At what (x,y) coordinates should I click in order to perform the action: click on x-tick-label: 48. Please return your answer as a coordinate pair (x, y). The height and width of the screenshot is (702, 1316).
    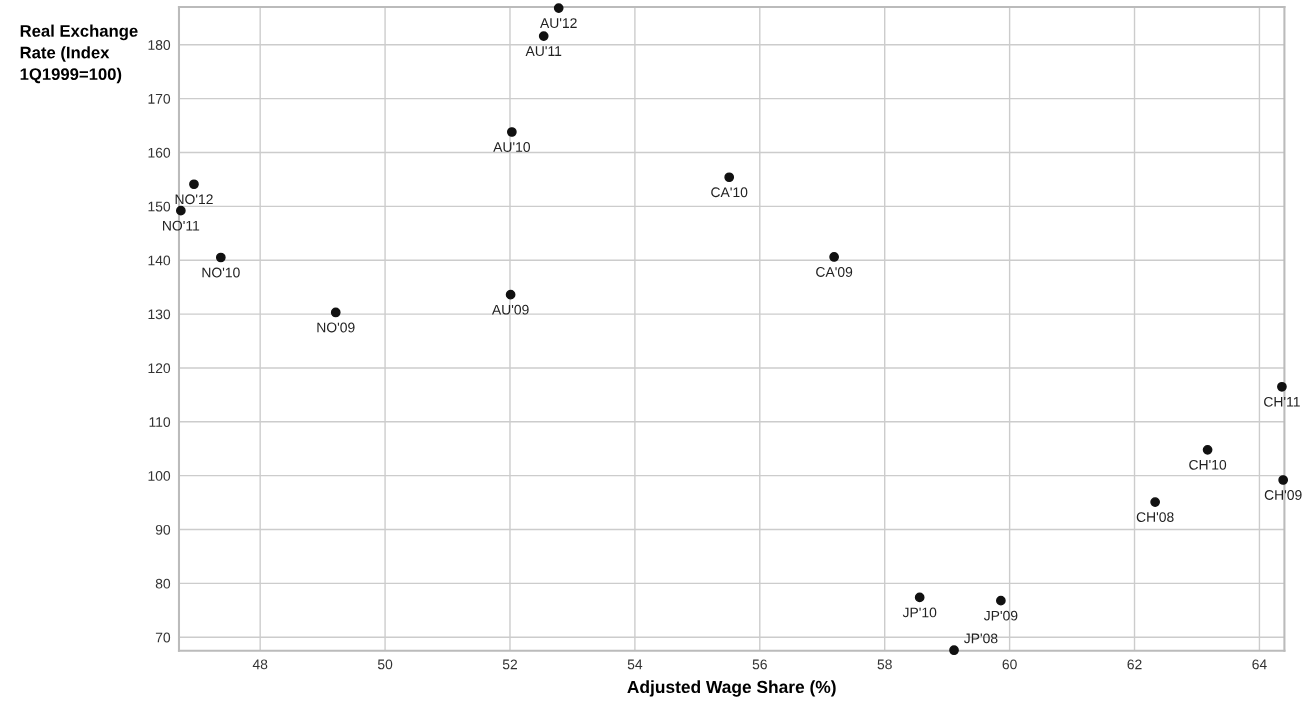
    Looking at the image, I should click on (260, 664).